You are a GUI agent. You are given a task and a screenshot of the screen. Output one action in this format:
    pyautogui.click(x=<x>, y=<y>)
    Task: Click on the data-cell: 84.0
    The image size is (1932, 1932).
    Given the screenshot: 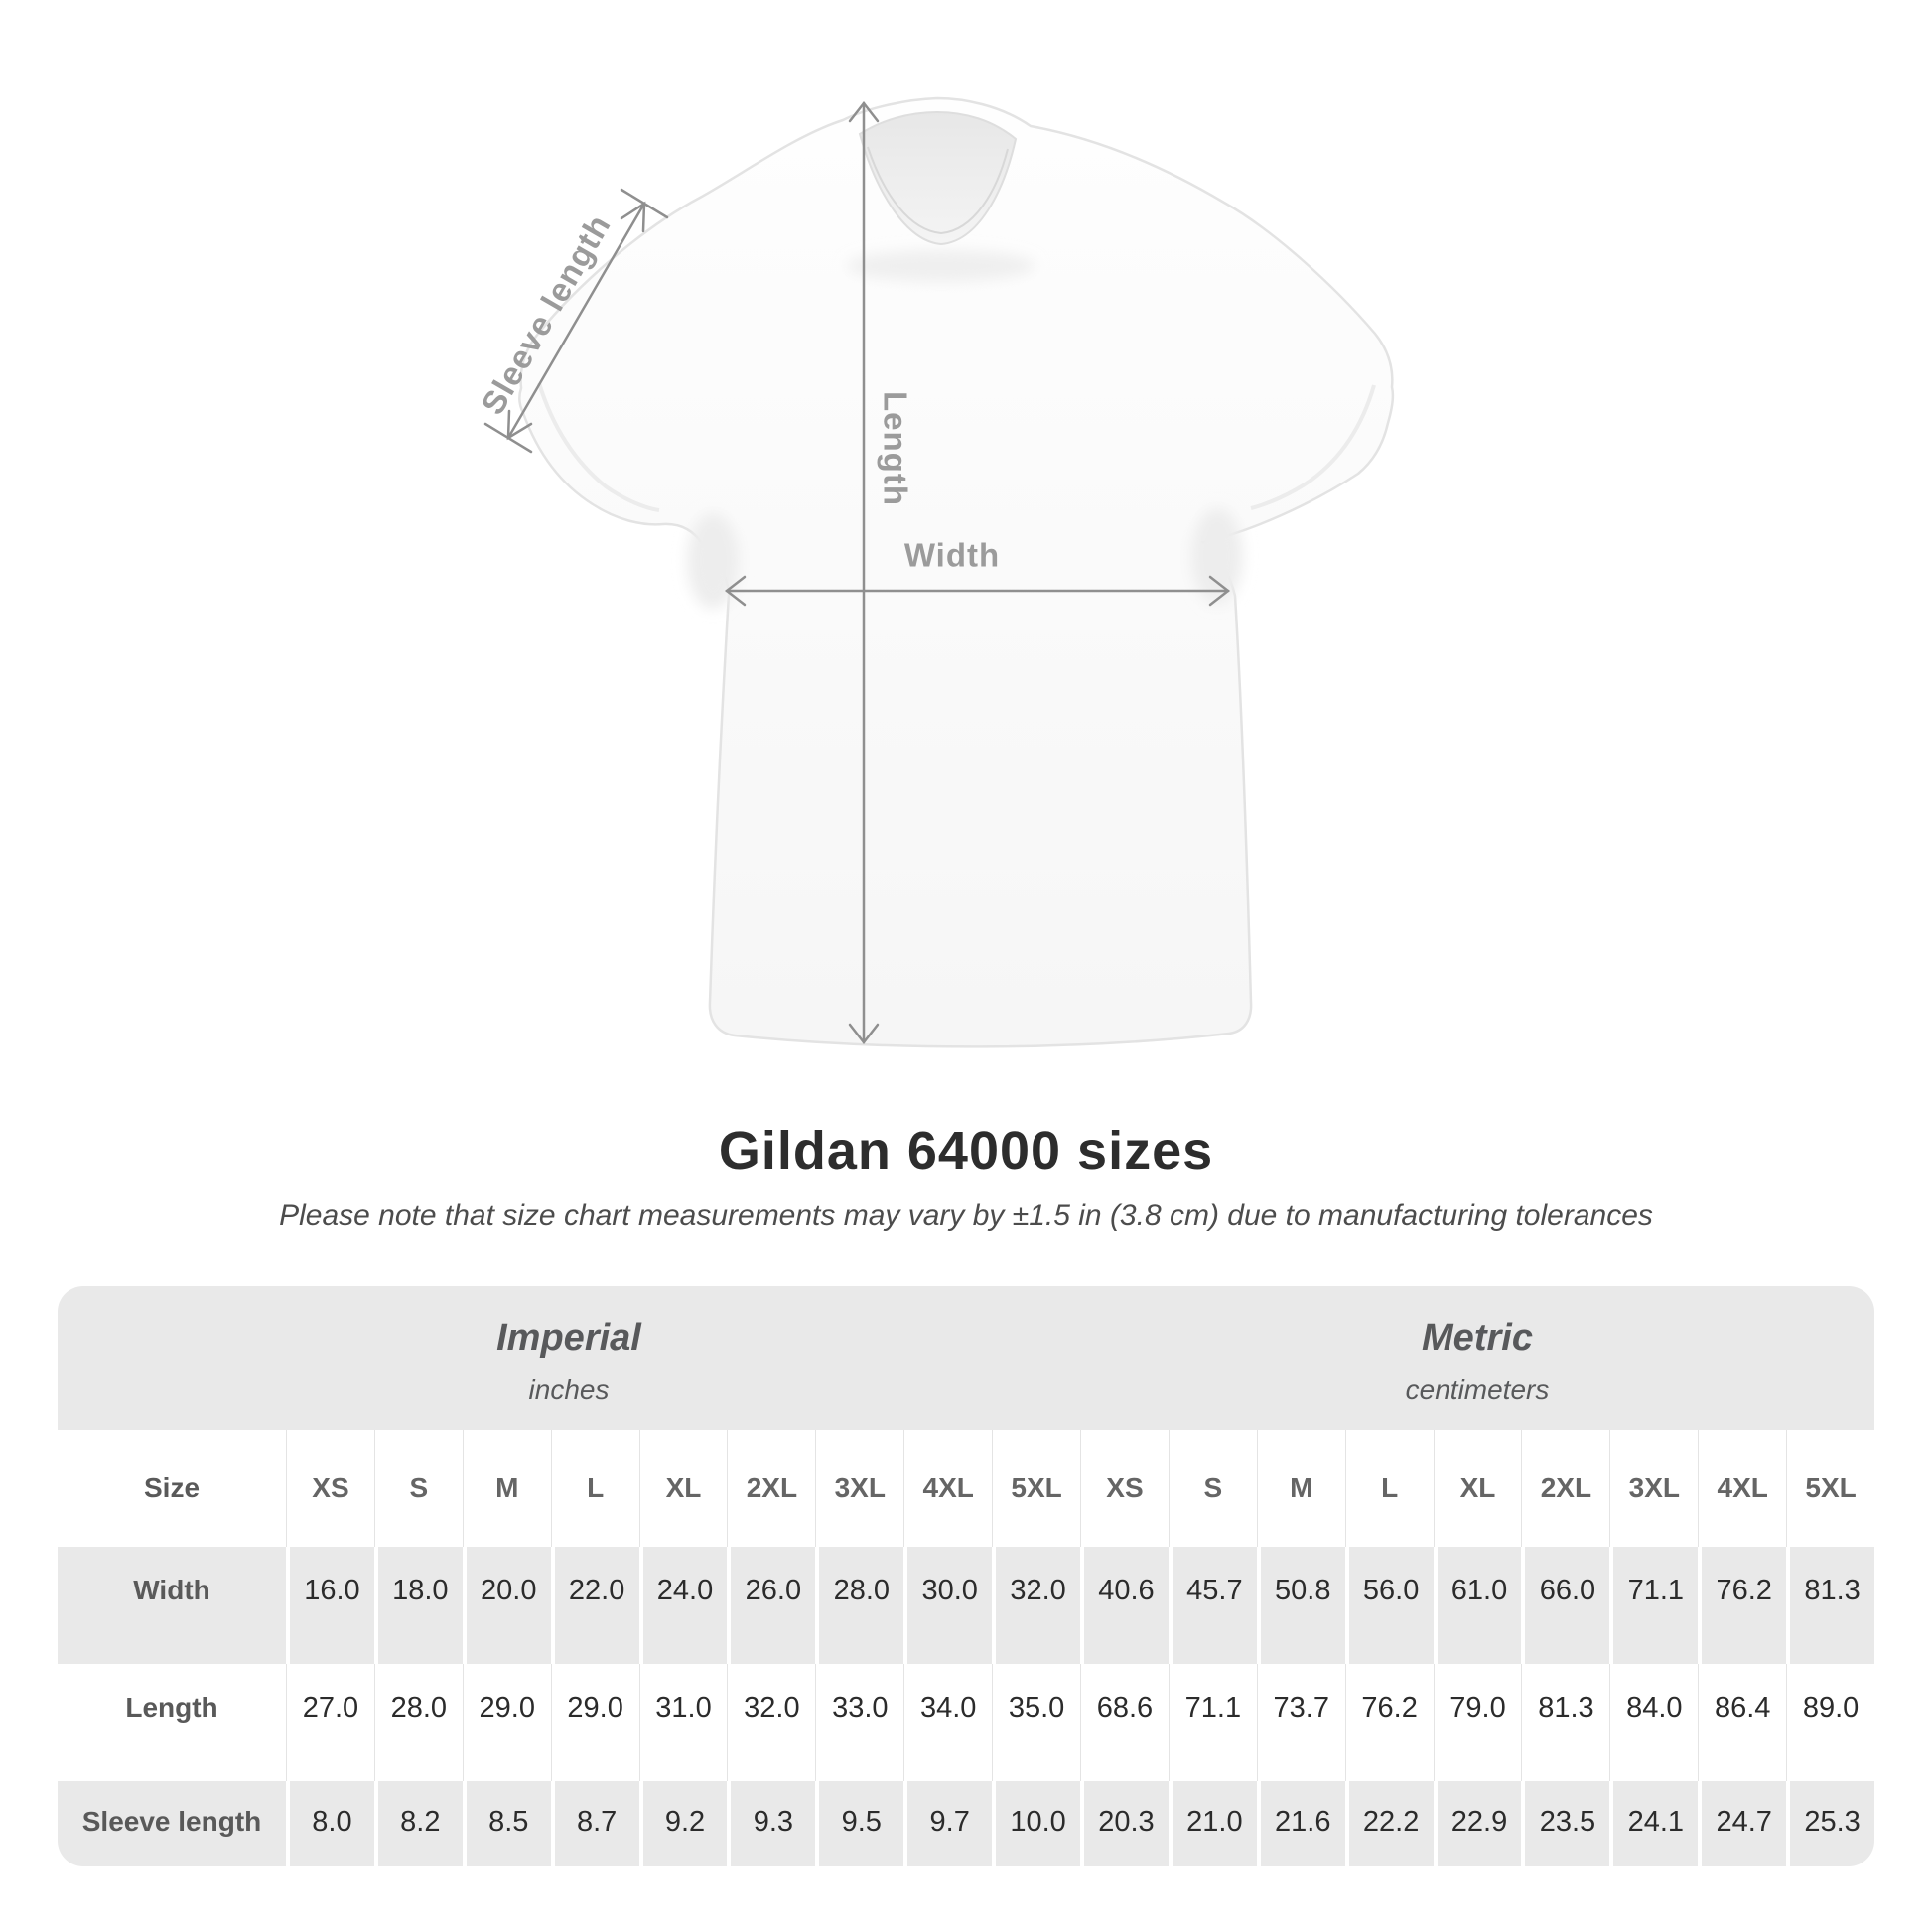 What is the action you would take?
    pyautogui.click(x=1653, y=1722)
    